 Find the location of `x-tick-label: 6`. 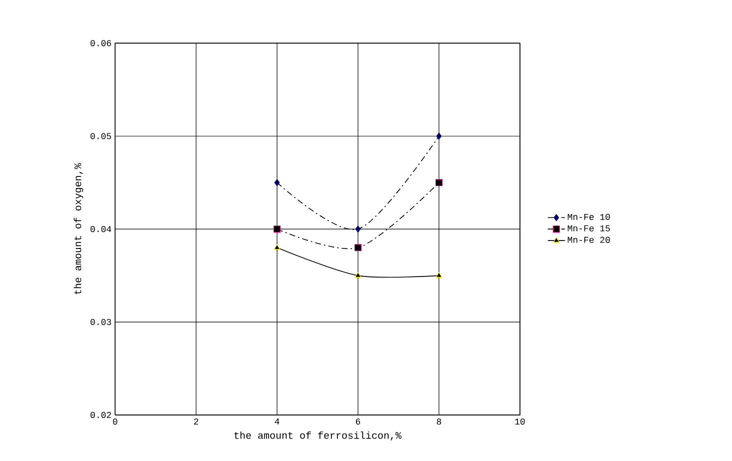

x-tick-label: 6 is located at coordinates (358, 421).